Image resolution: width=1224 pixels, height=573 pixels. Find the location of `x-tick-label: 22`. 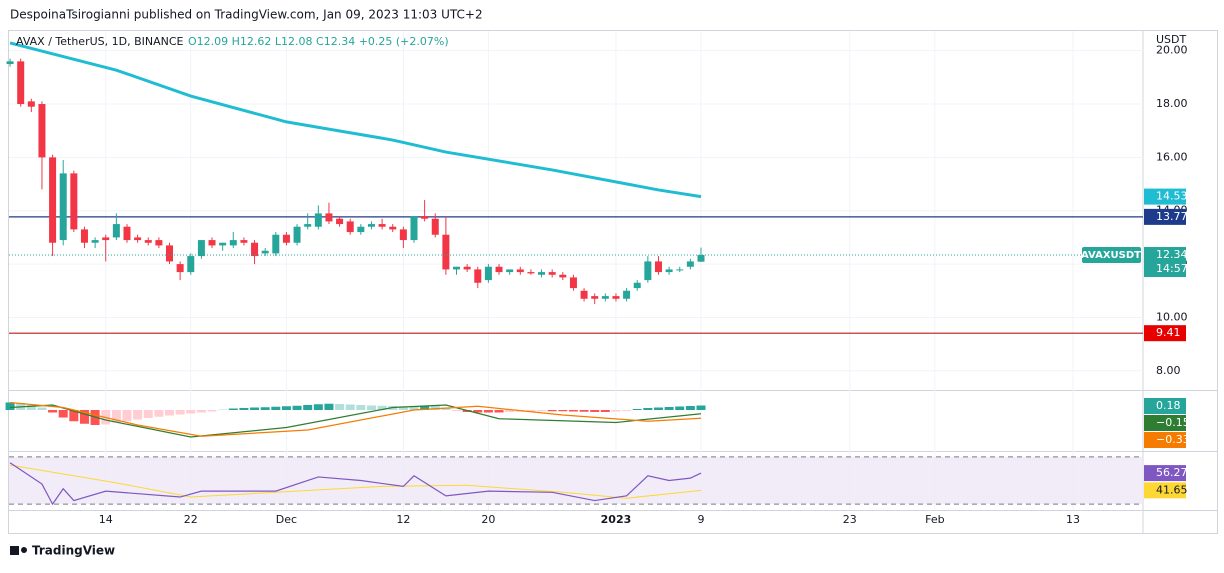

x-tick-label: 22 is located at coordinates (191, 519).